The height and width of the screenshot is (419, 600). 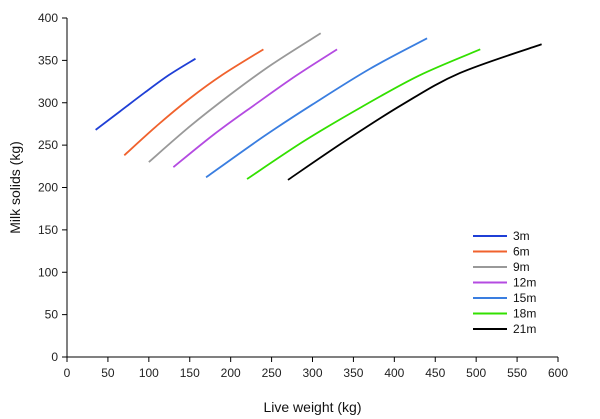 I want to click on x-tick-label: 200, so click(x=231, y=373).